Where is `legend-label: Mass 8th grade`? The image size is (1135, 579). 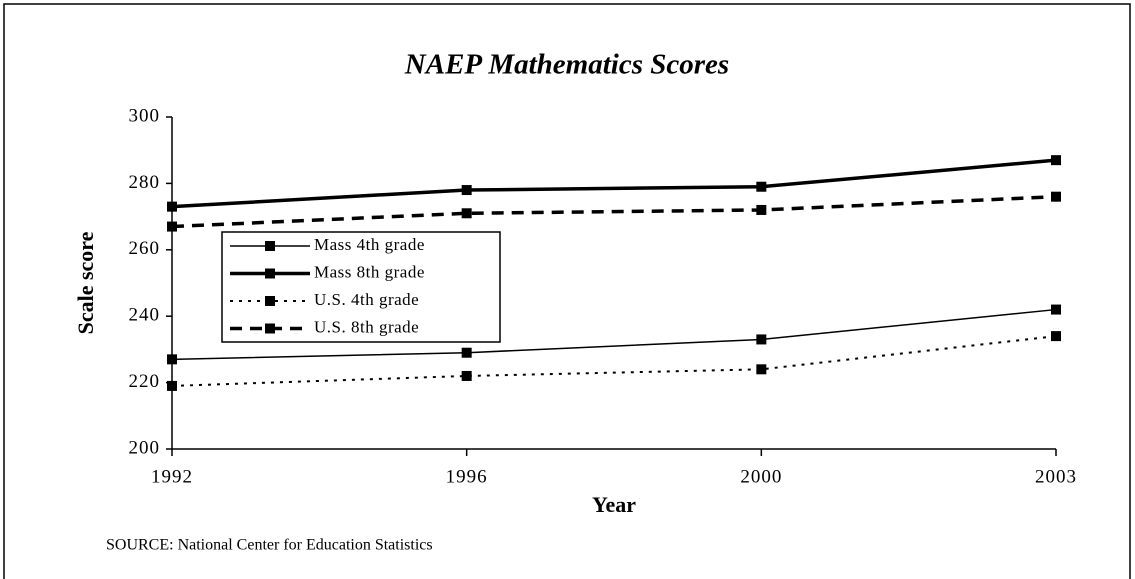
legend-label: Mass 8th grade is located at coordinates (369, 271).